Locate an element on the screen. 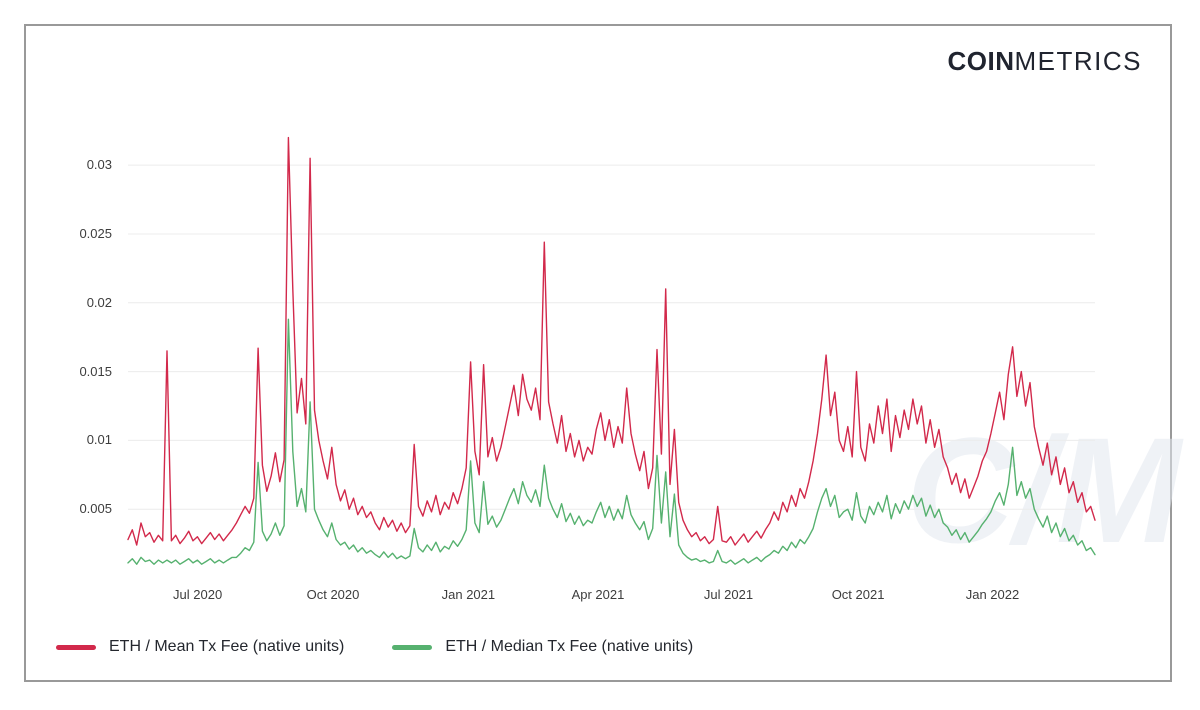  x-axis-label: Jan 2021 is located at coordinates (468, 594).